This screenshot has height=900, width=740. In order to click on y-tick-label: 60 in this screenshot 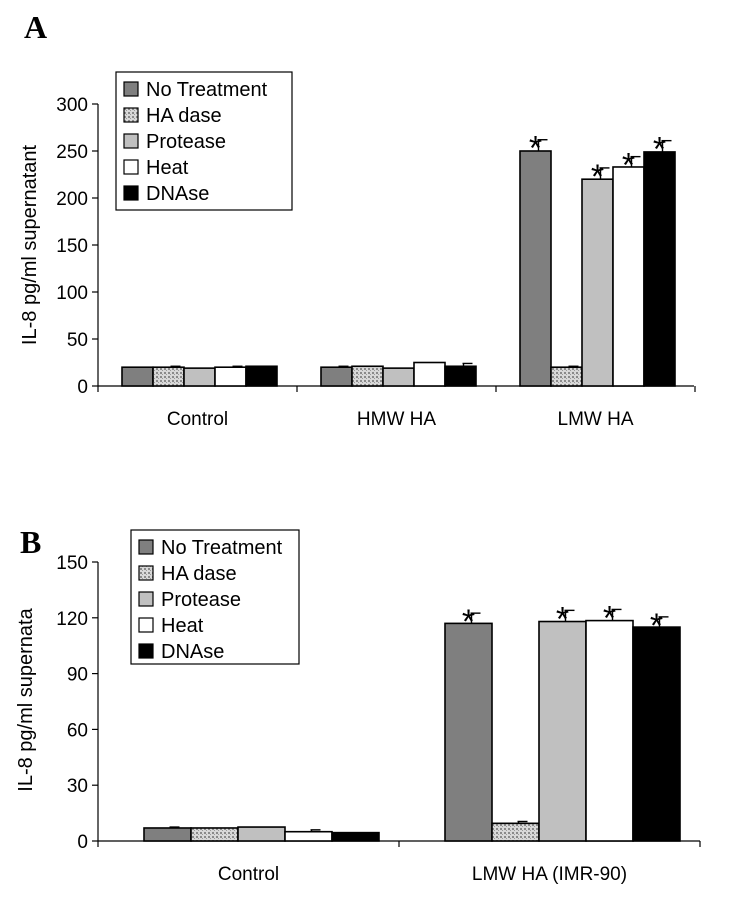, I will do `click(77, 730)`.